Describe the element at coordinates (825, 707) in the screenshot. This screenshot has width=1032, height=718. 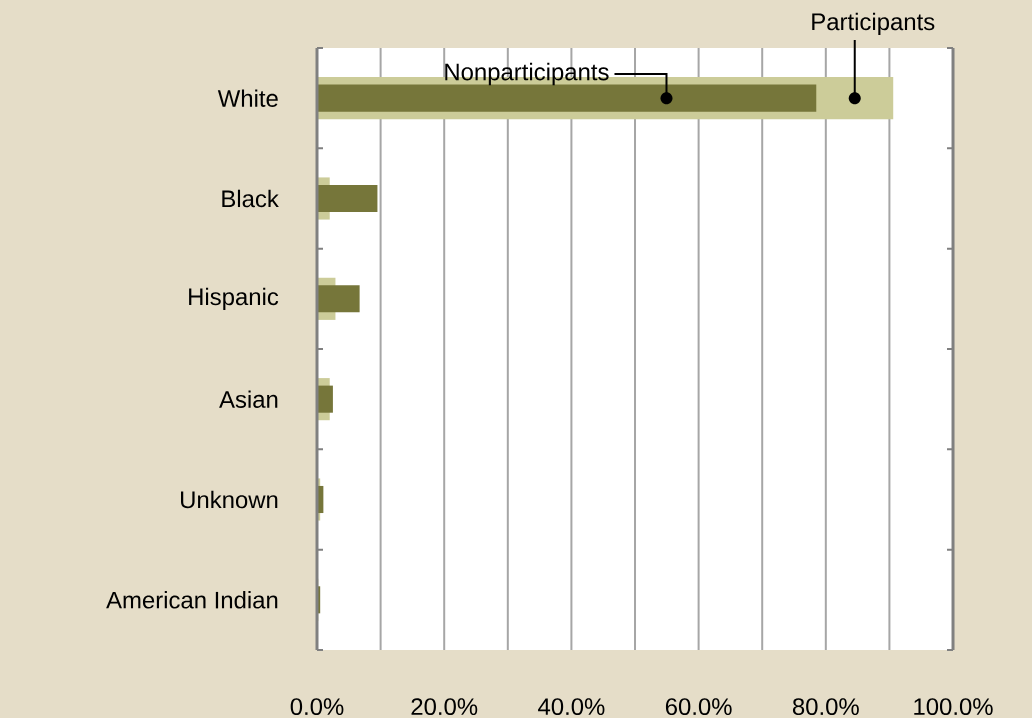
I see `x-tick-label: 80.0%` at that location.